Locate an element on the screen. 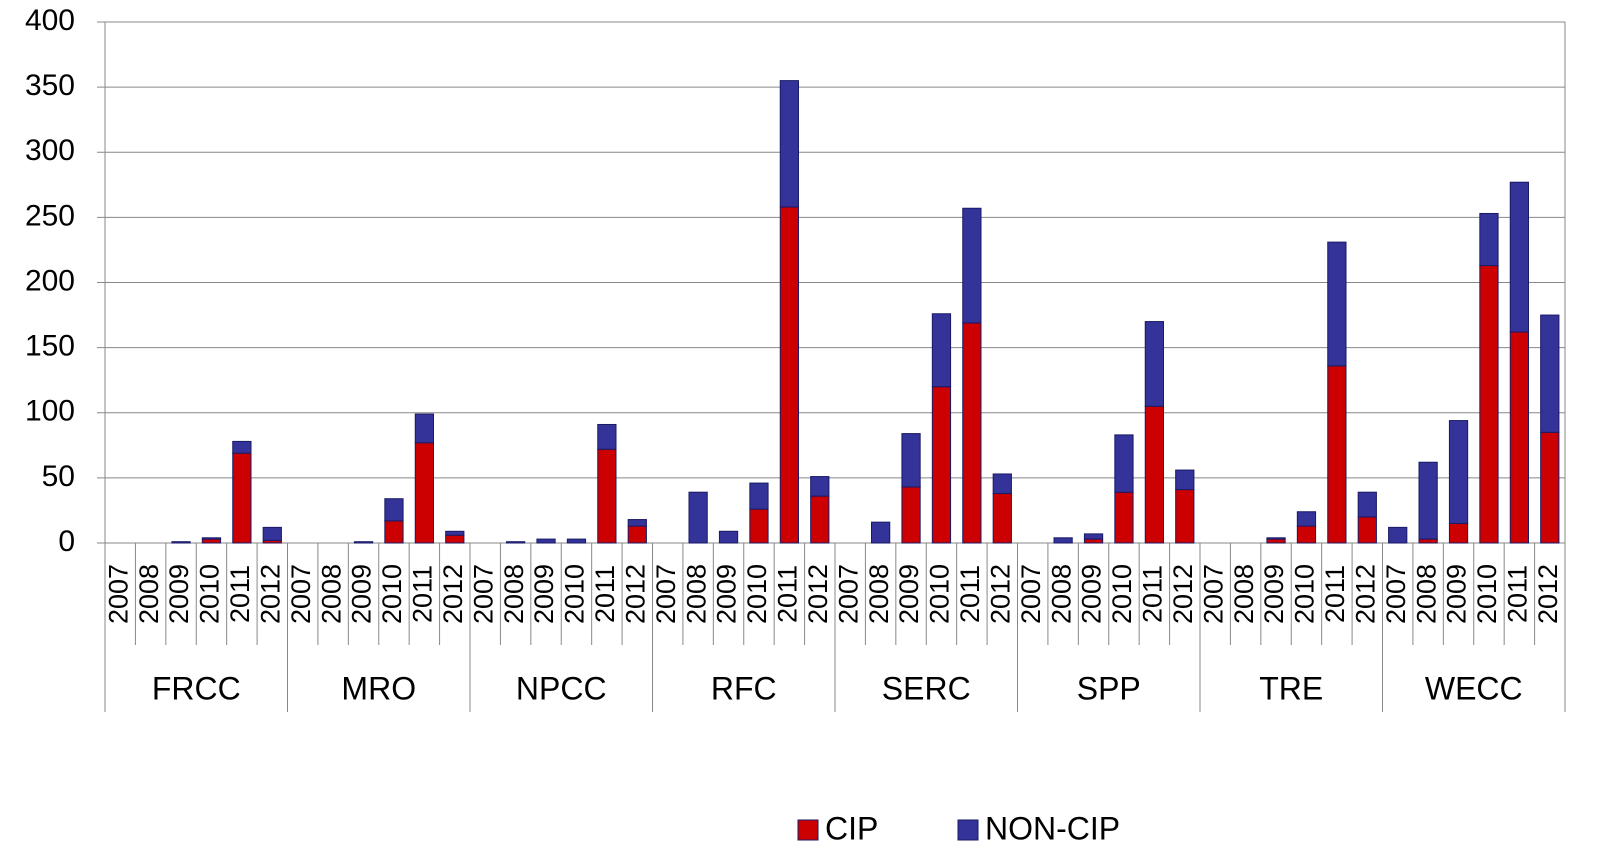  legend-label: NON-CIP is located at coordinates (1052, 828).